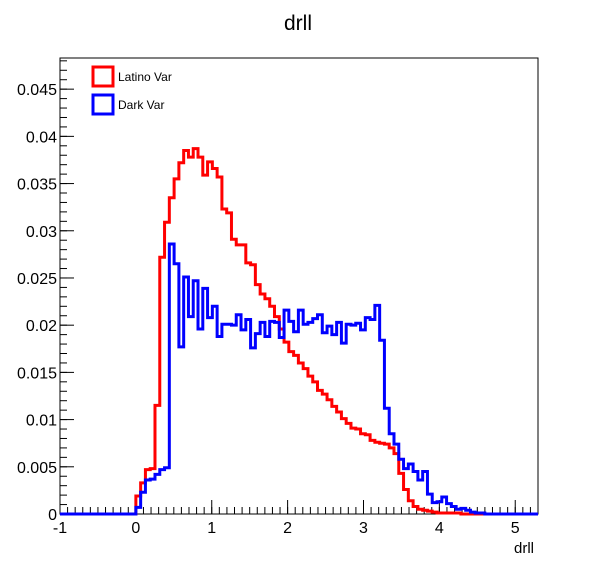 The width and height of the screenshot is (596, 572). I want to click on x-tick-label: 5, so click(515, 528).